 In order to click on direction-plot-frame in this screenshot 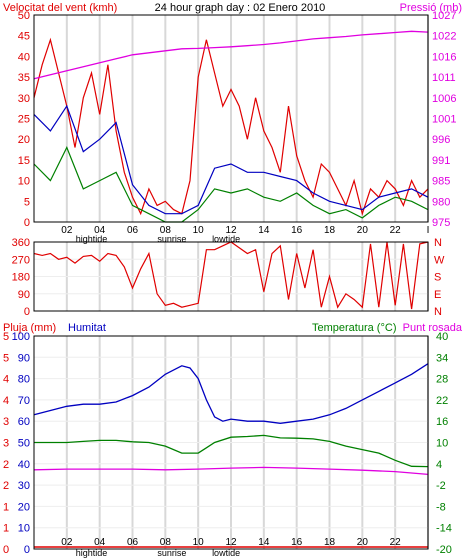, I will do `click(231, 276)`.